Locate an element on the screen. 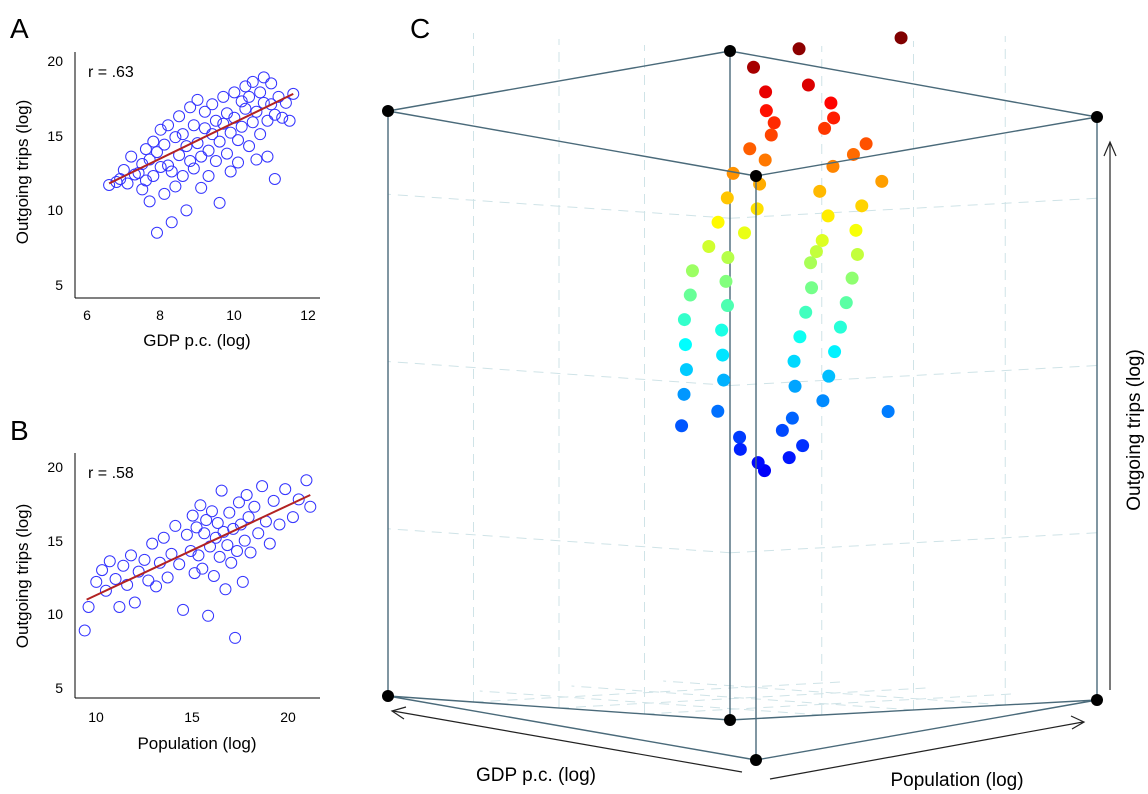 The image size is (1148, 794). panel-b-fit is located at coordinates (198, 547).